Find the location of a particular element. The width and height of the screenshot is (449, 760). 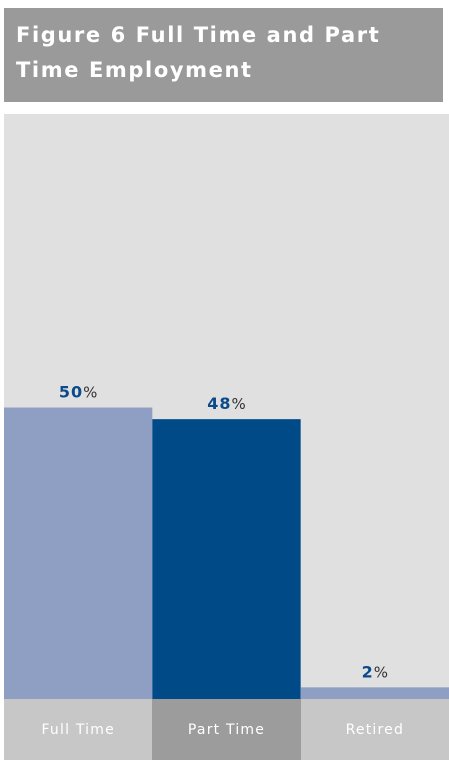

data-label-retired: 2% is located at coordinates (375, 671).